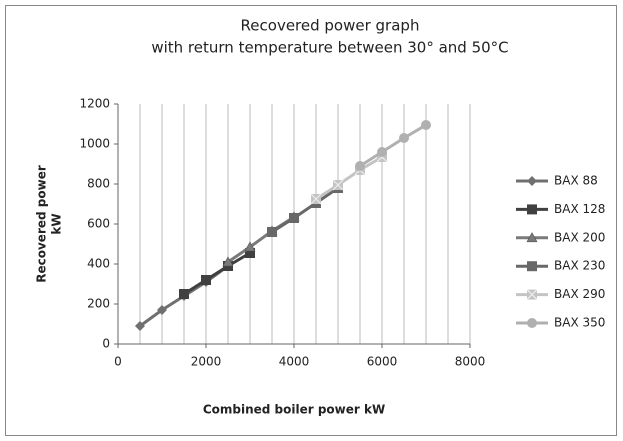  What do you see at coordinates (57, 223) in the screenshot?
I see `y-axis-label: kW` at bounding box center [57, 223].